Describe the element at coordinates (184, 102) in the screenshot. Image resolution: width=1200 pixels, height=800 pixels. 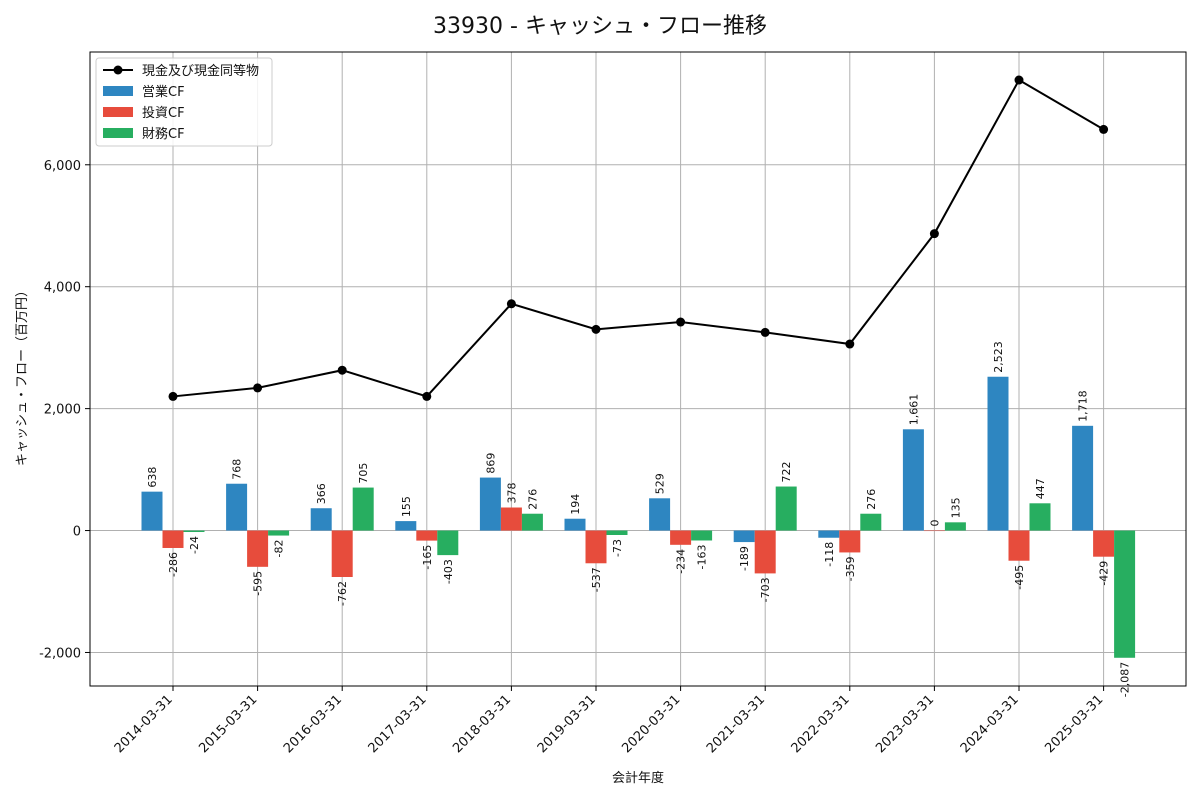
I see `legend-box` at that location.